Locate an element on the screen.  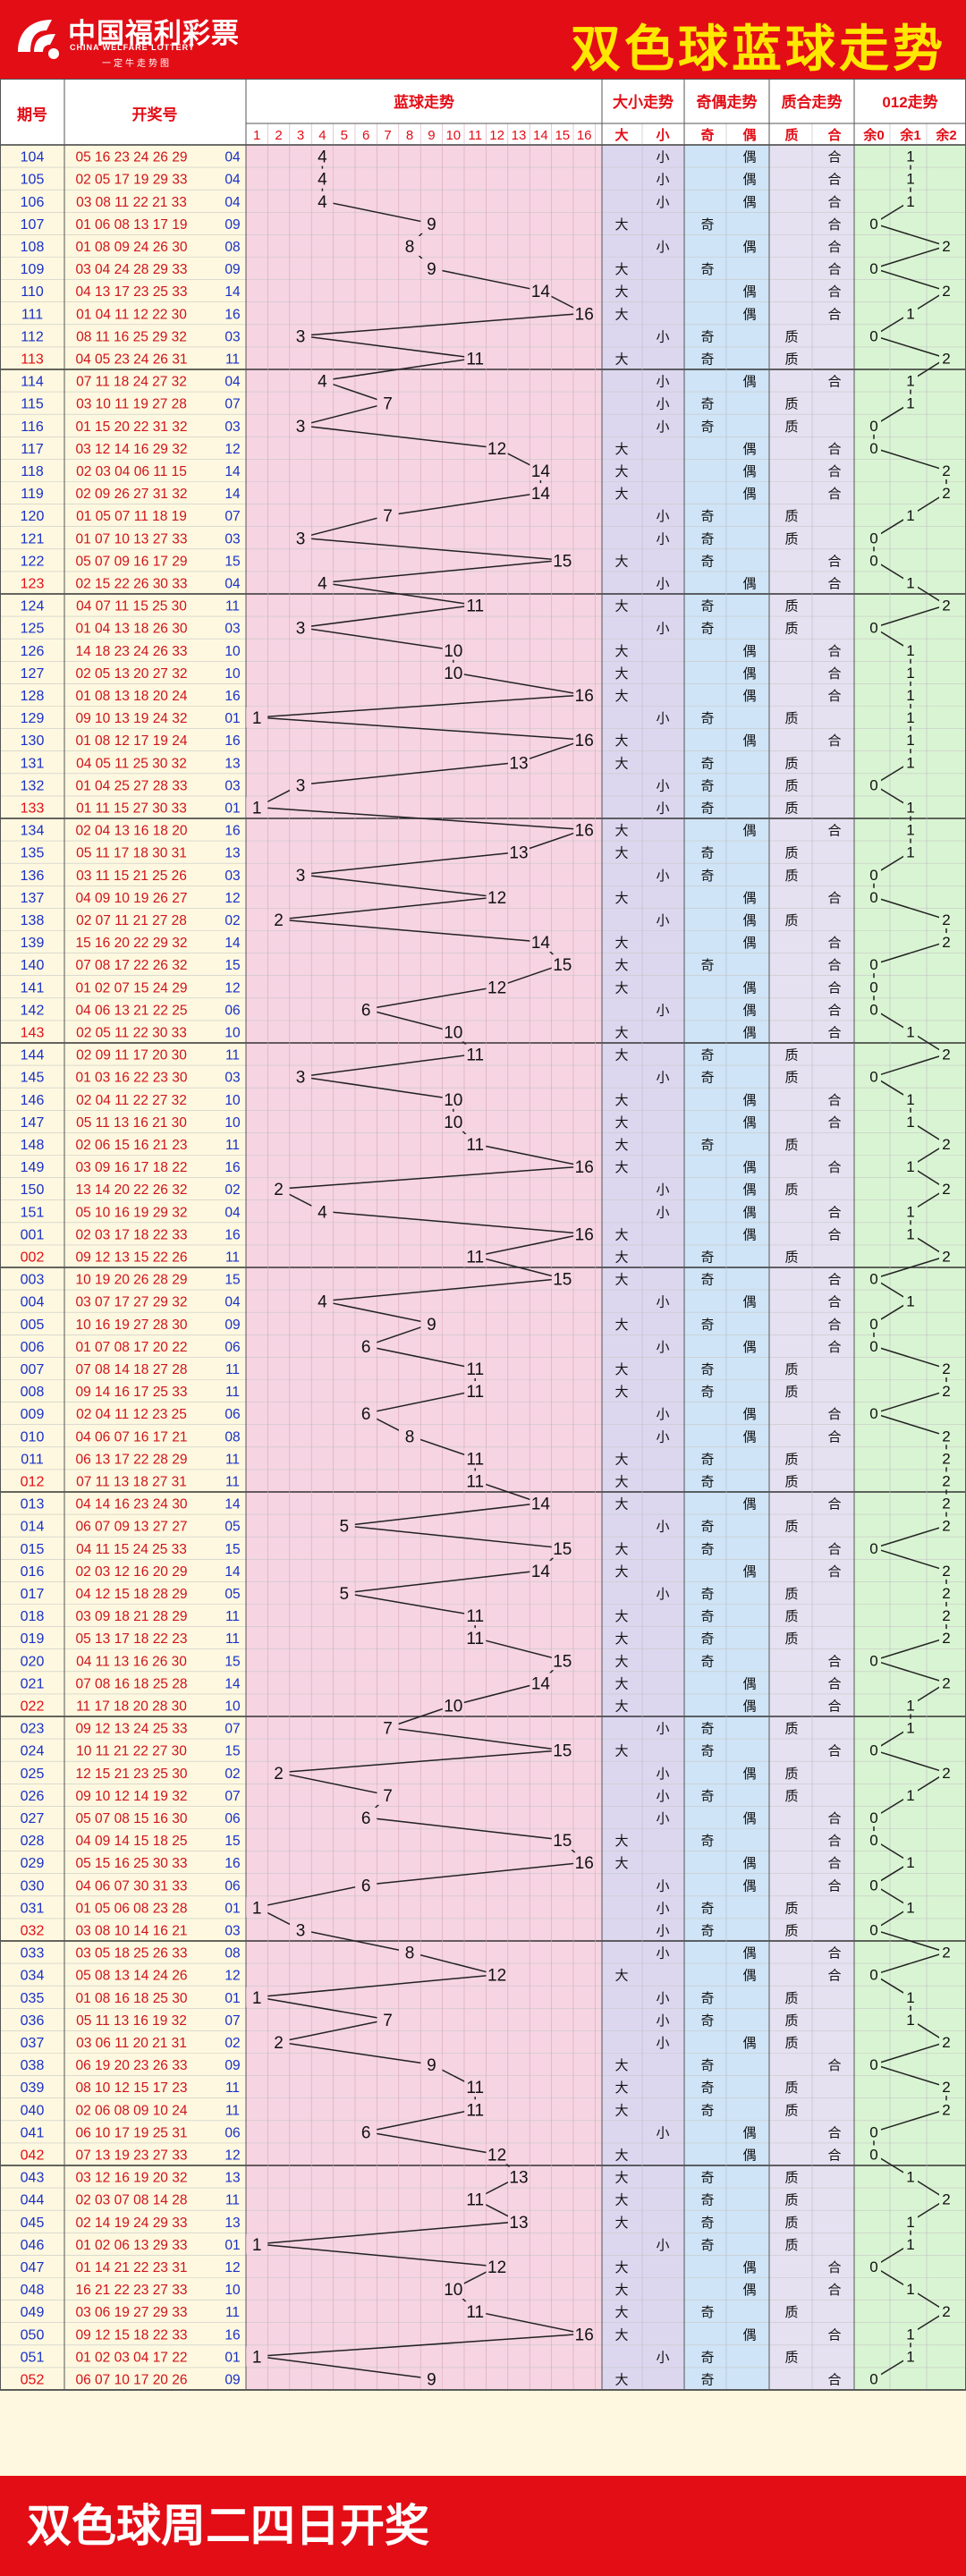
blue-ball-marker: 13 is located at coordinates (518, 2178).